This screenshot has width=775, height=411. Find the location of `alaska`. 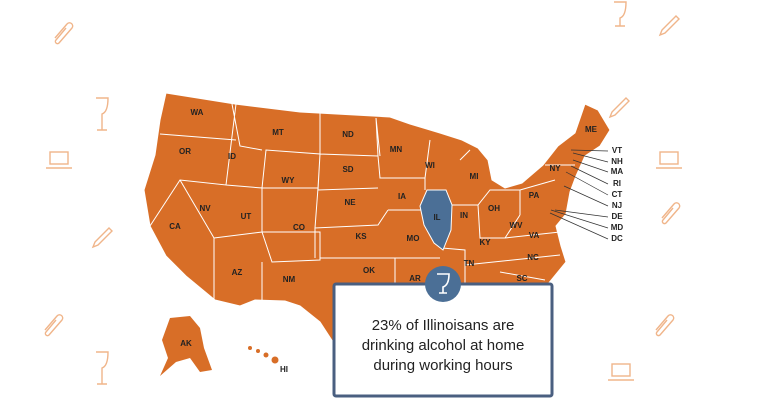

alaska is located at coordinates (186, 346).